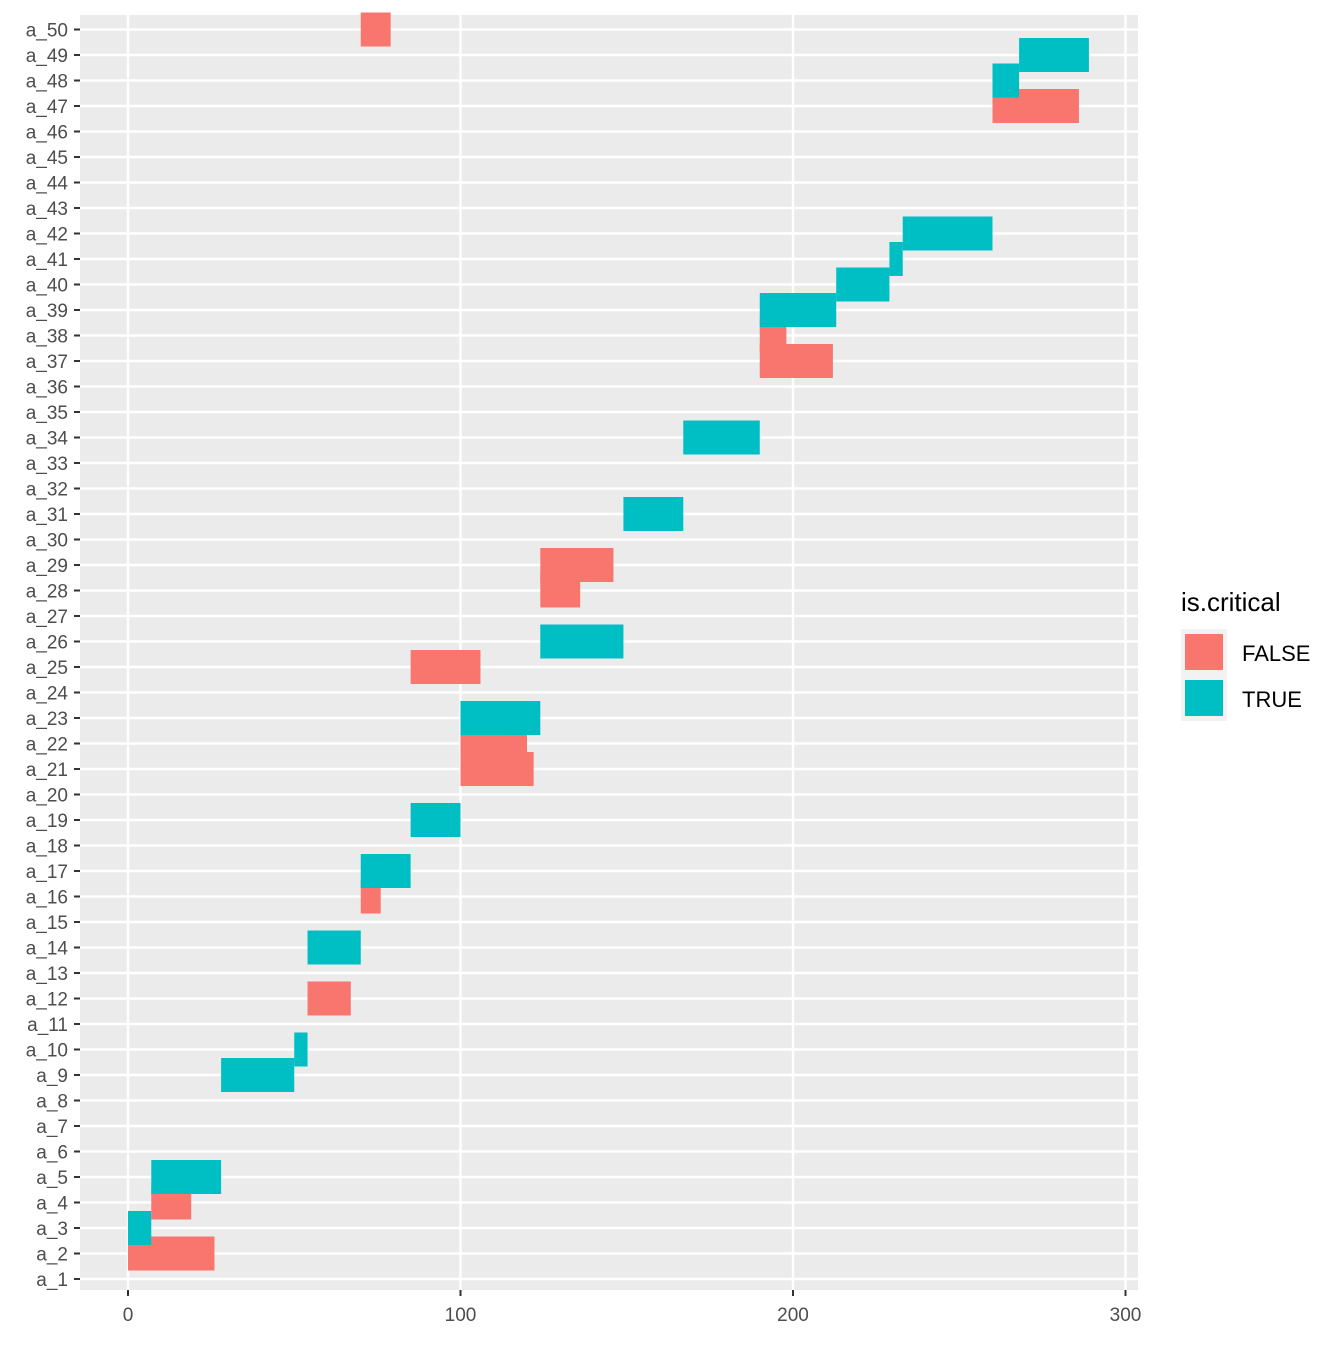 The height and width of the screenshot is (1349, 1344). What do you see at coordinates (47, 490) in the screenshot?
I see `y-tick-label: a_32` at bounding box center [47, 490].